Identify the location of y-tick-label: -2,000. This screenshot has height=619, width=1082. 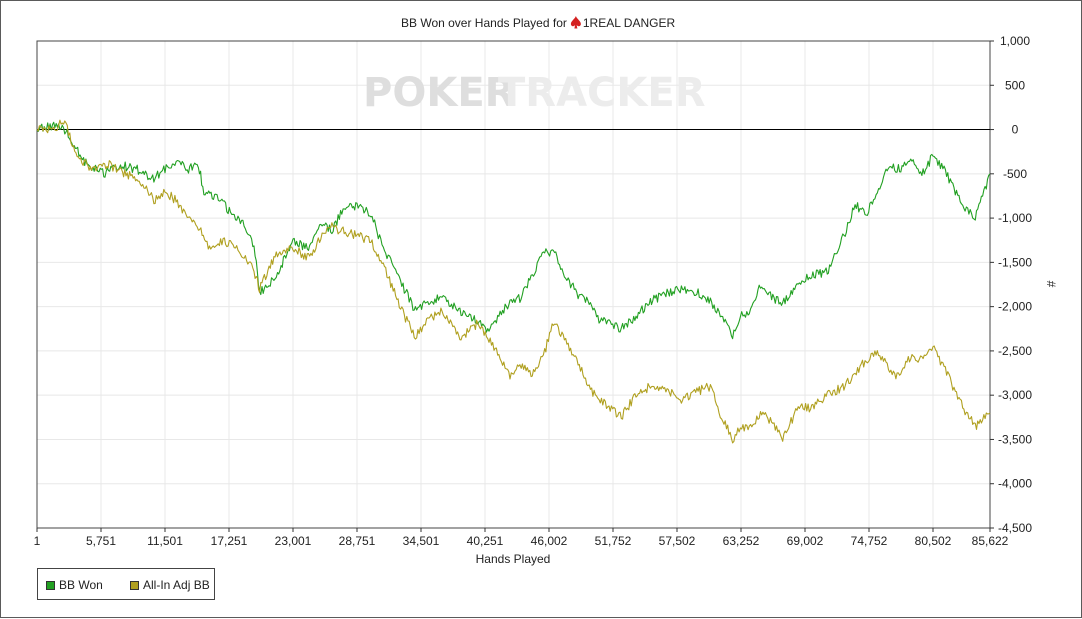
(1015, 307).